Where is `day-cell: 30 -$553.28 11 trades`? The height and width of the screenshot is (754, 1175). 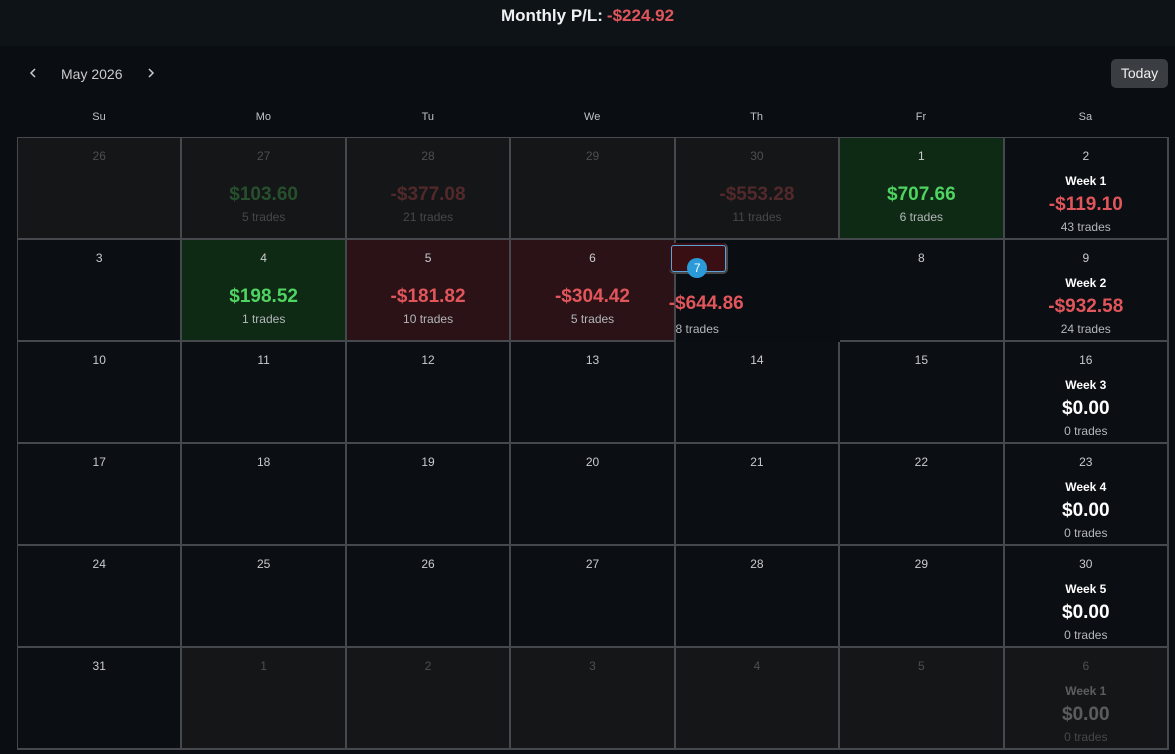 day-cell: 30 -$553.28 11 trades is located at coordinates (758, 189).